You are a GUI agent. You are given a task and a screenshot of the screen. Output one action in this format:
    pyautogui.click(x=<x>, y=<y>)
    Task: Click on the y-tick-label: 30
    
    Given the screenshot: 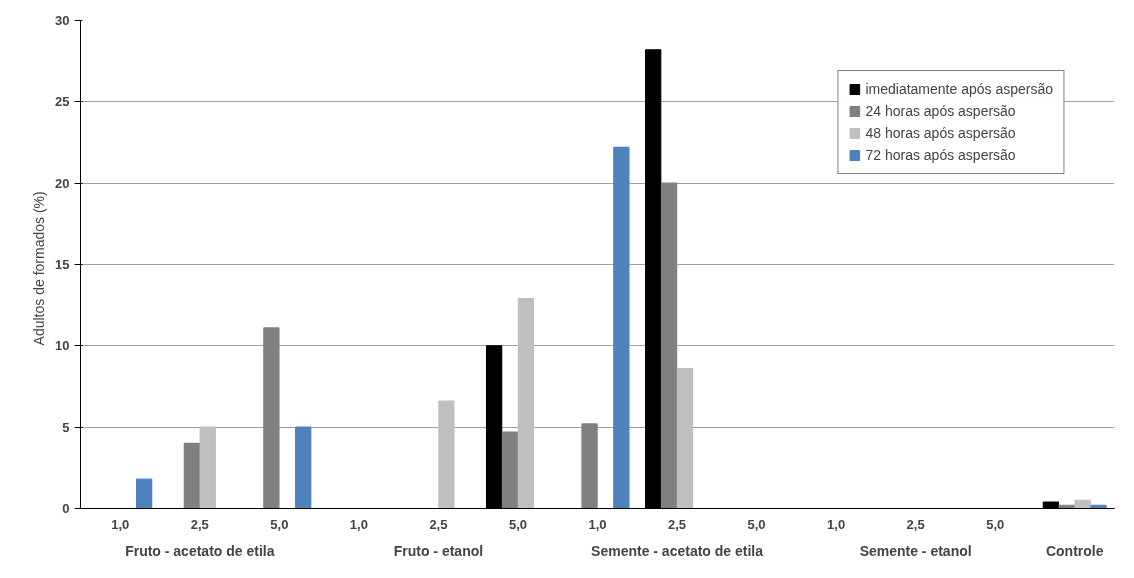 What is the action you would take?
    pyautogui.click(x=62, y=20)
    